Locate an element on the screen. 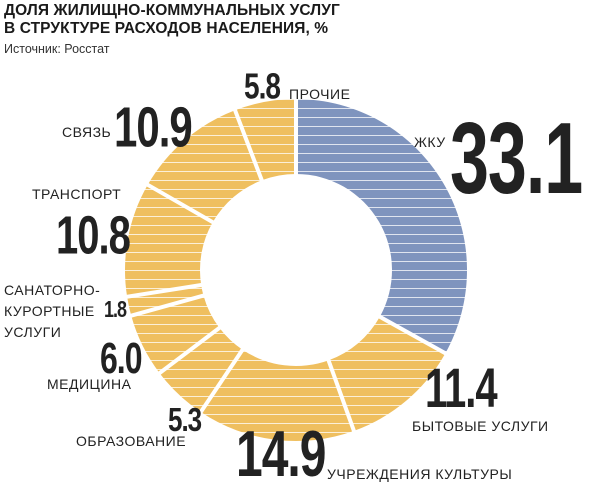 The height and width of the screenshot is (492, 600). label-kultura: УЧРЕЖДЕНИЯ КУЛЬТУРЫ is located at coordinates (420, 474).